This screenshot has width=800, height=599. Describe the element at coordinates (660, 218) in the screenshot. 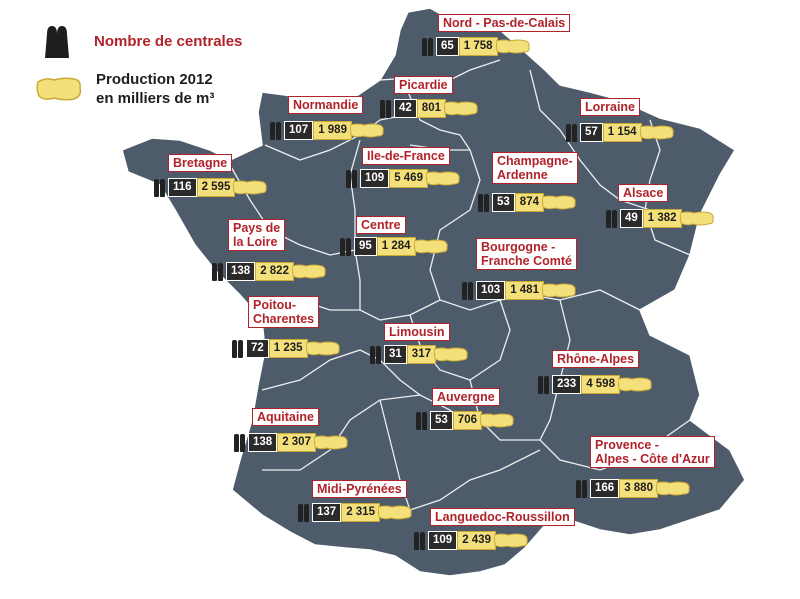

I see `region-stats-alsace: 49 1 382` at that location.